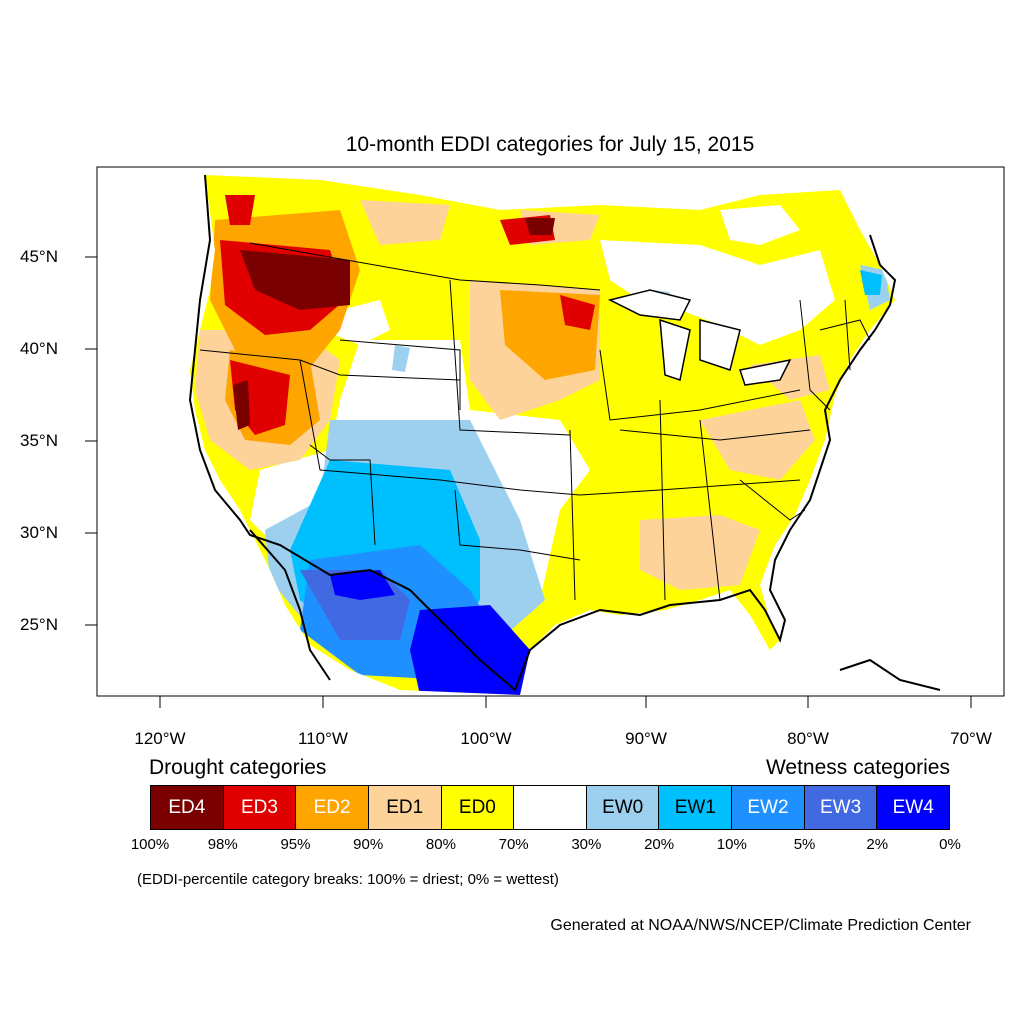 This screenshot has width=1024, height=1024. I want to click on drought-legend-heading: Drought categories, so click(238, 767).